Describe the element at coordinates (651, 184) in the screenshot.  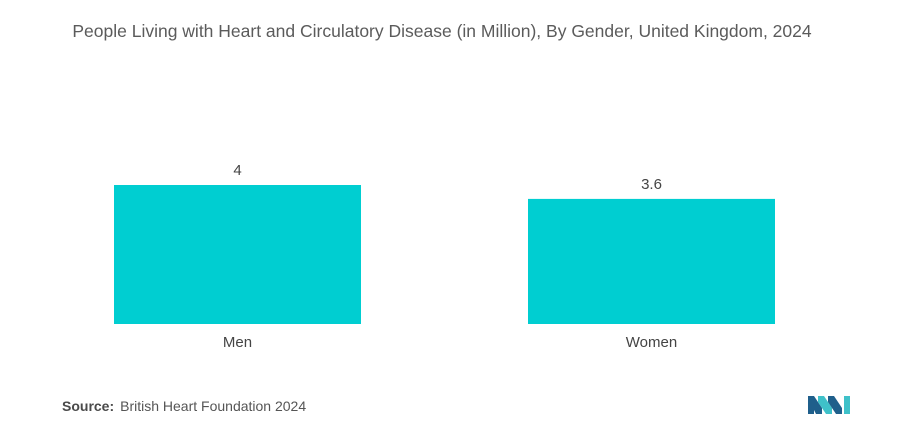
I see `data-label-women: 3.6` at that location.